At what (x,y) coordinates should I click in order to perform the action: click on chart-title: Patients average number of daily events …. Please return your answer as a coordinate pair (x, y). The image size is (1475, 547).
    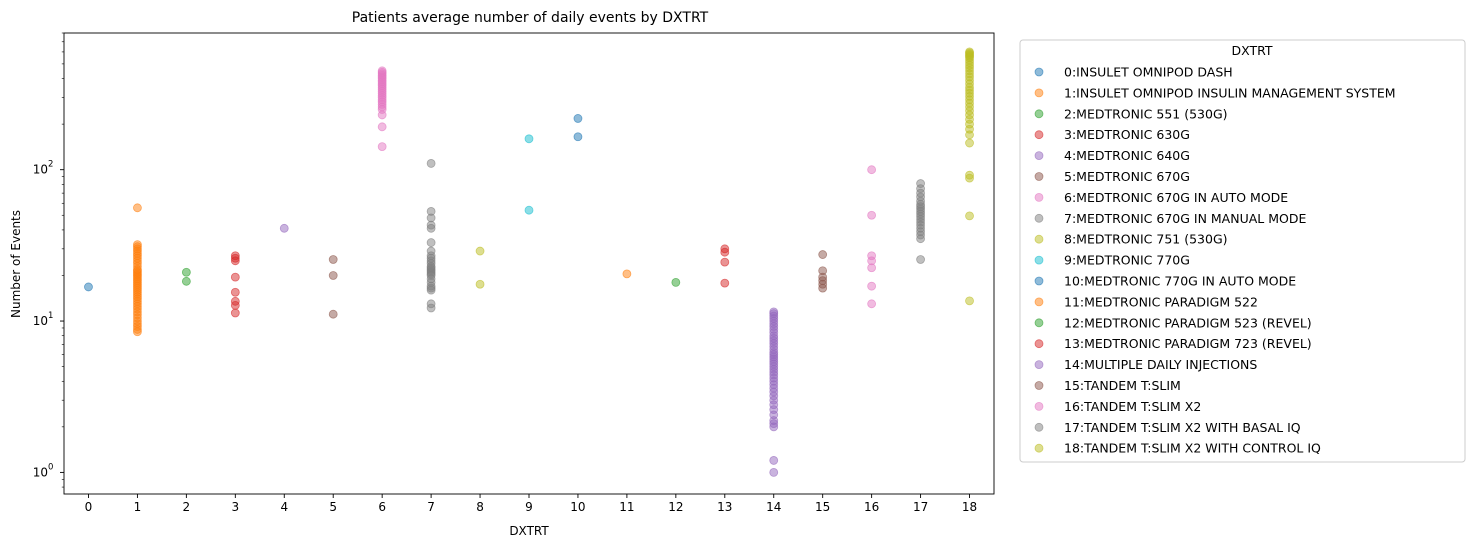
    Looking at the image, I should click on (530, 18).